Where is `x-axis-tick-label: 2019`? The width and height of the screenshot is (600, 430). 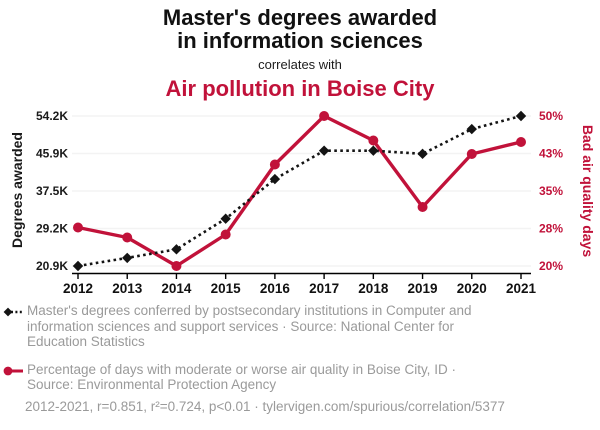
x-axis-tick-label: 2019 is located at coordinates (423, 288).